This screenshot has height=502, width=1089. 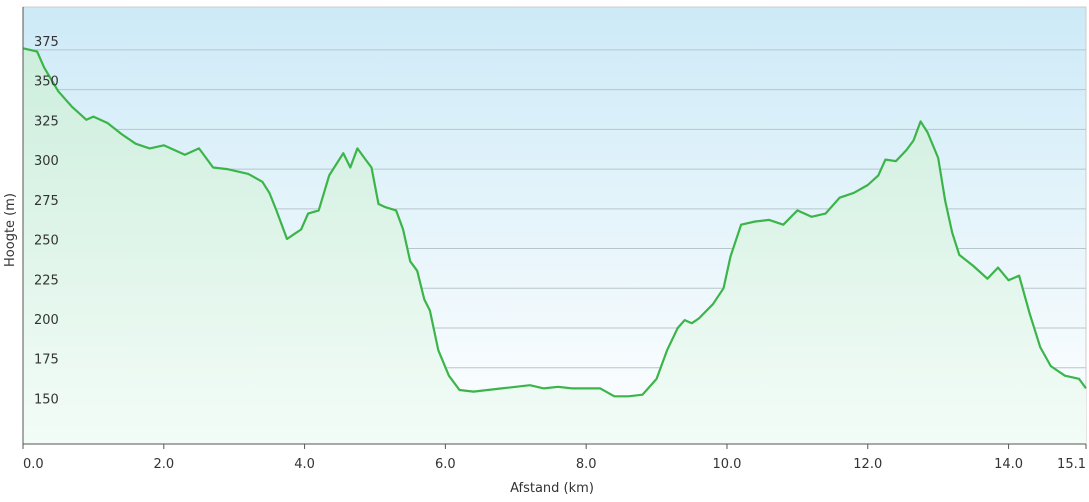 I want to click on x-tick-label: 12.0, so click(x=867, y=464).